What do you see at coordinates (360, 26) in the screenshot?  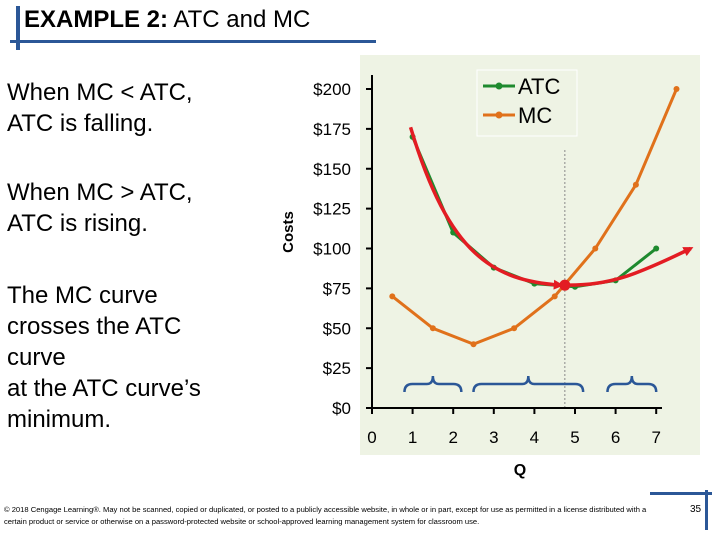 I see `slide-title: EXAMPLE 2: ATC and MC` at bounding box center [360, 26].